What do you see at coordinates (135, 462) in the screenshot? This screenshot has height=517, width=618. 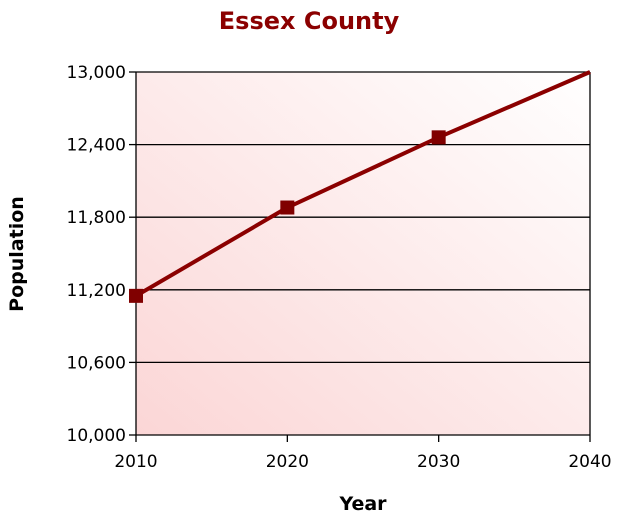 I see `x-tick-label: 2010` at bounding box center [135, 462].